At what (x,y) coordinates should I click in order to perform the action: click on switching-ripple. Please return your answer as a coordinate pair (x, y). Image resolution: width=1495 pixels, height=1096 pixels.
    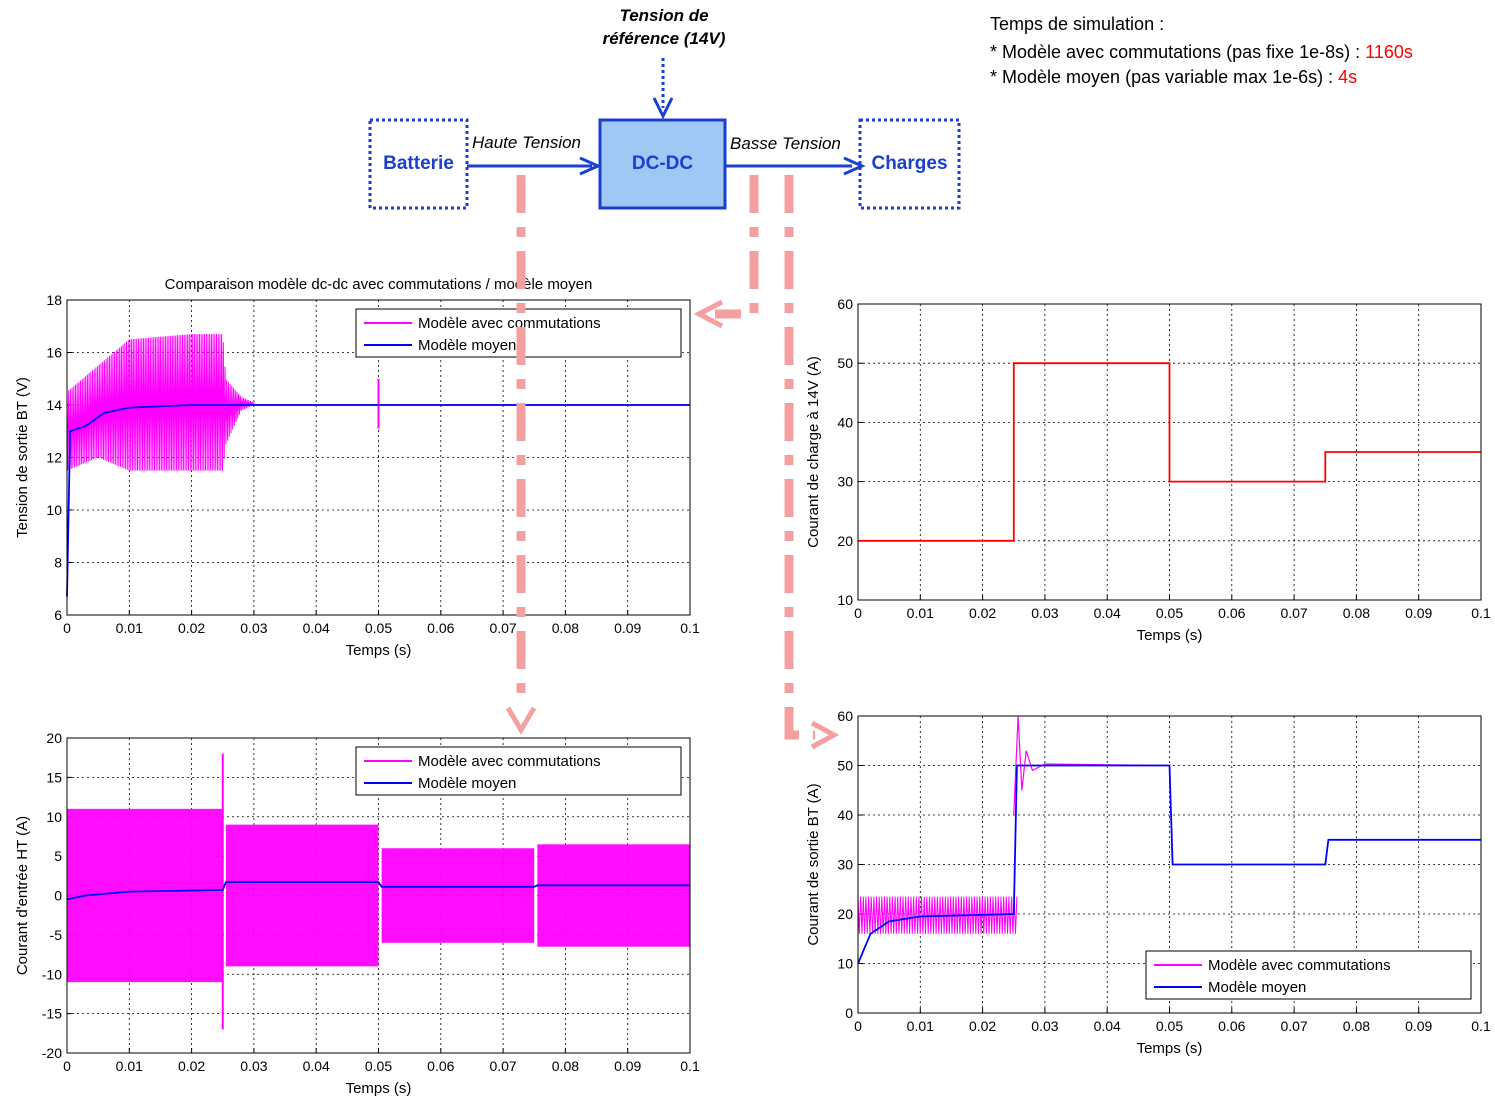
    Looking at the image, I should click on (937, 915).